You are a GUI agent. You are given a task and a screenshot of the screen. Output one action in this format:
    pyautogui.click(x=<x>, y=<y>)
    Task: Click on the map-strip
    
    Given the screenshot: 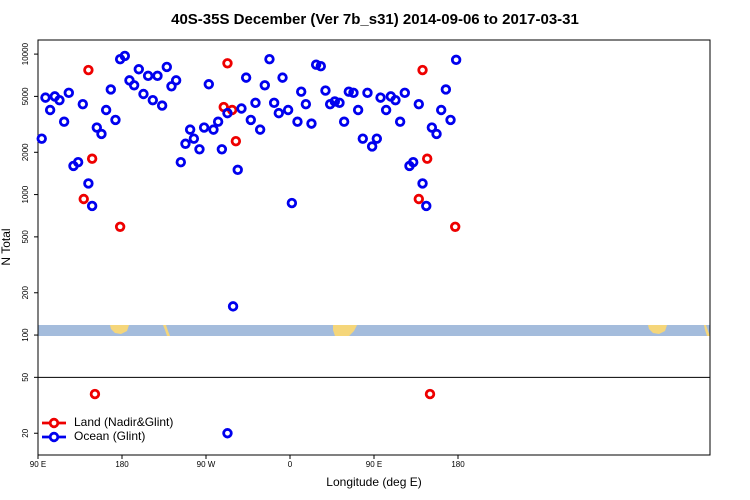 What is the action you would take?
    pyautogui.click(x=374, y=330)
    